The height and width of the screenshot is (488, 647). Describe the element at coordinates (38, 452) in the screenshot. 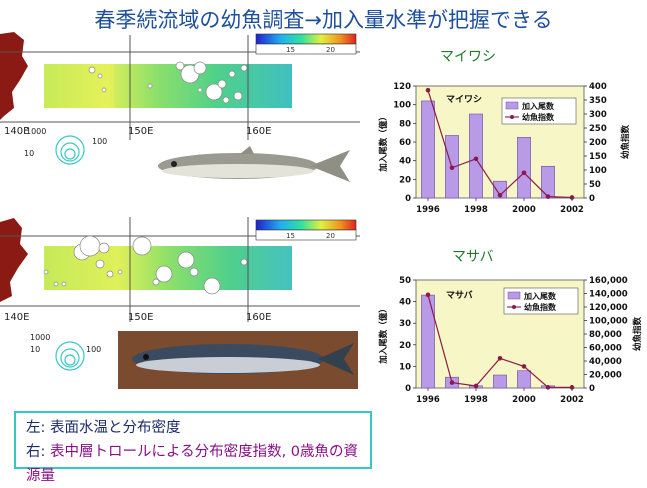

I see `note-line-2-prefix: 右:` at that location.